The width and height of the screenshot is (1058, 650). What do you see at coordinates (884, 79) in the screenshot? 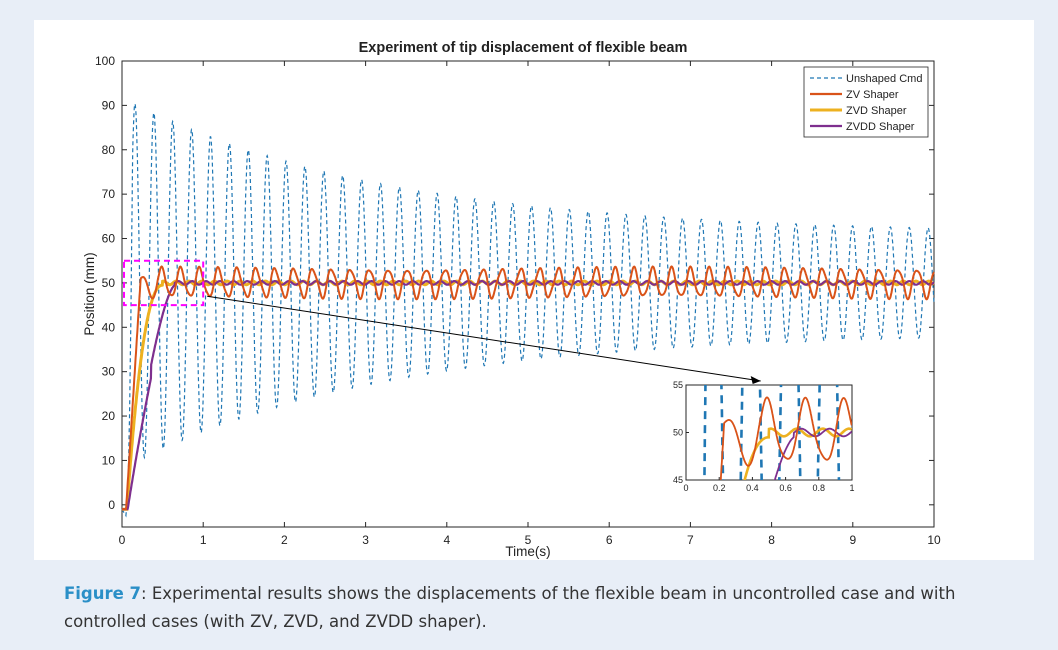
I see `legend-label: Unshaped Cmd` at bounding box center [884, 79].